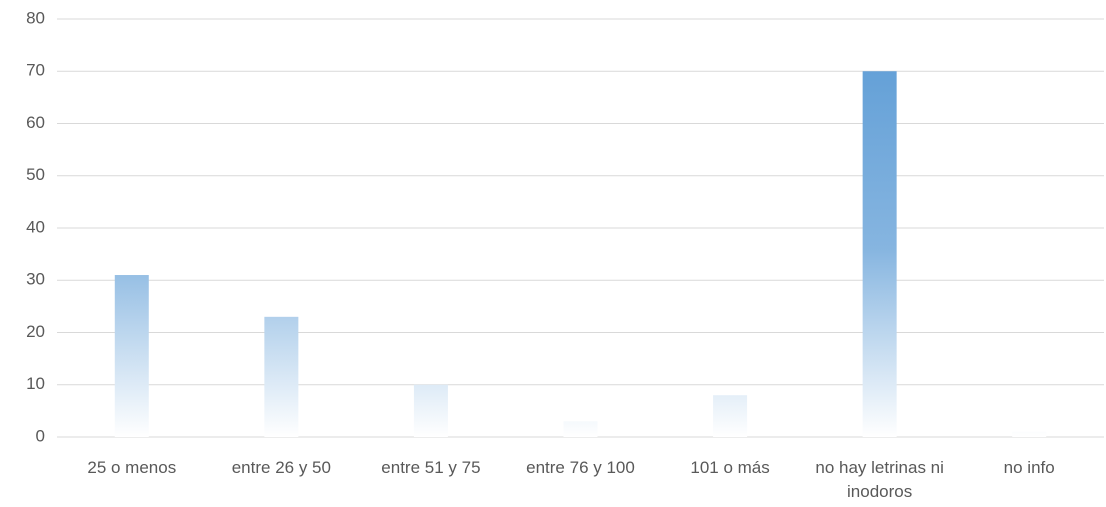 The height and width of the screenshot is (507, 1106). I want to click on y-tick-label: 30, so click(35, 279).